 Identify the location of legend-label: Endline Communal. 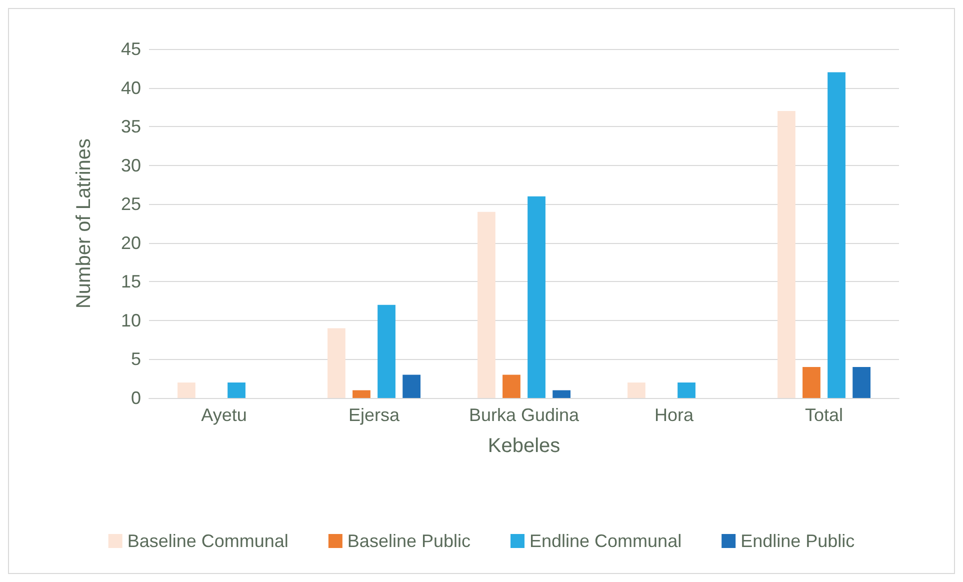
(606, 541).